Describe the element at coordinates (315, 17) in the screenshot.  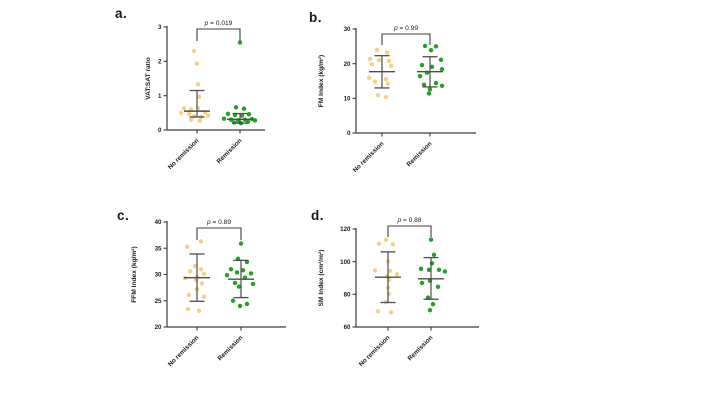
I see `panel-b-letter: b.` at that location.